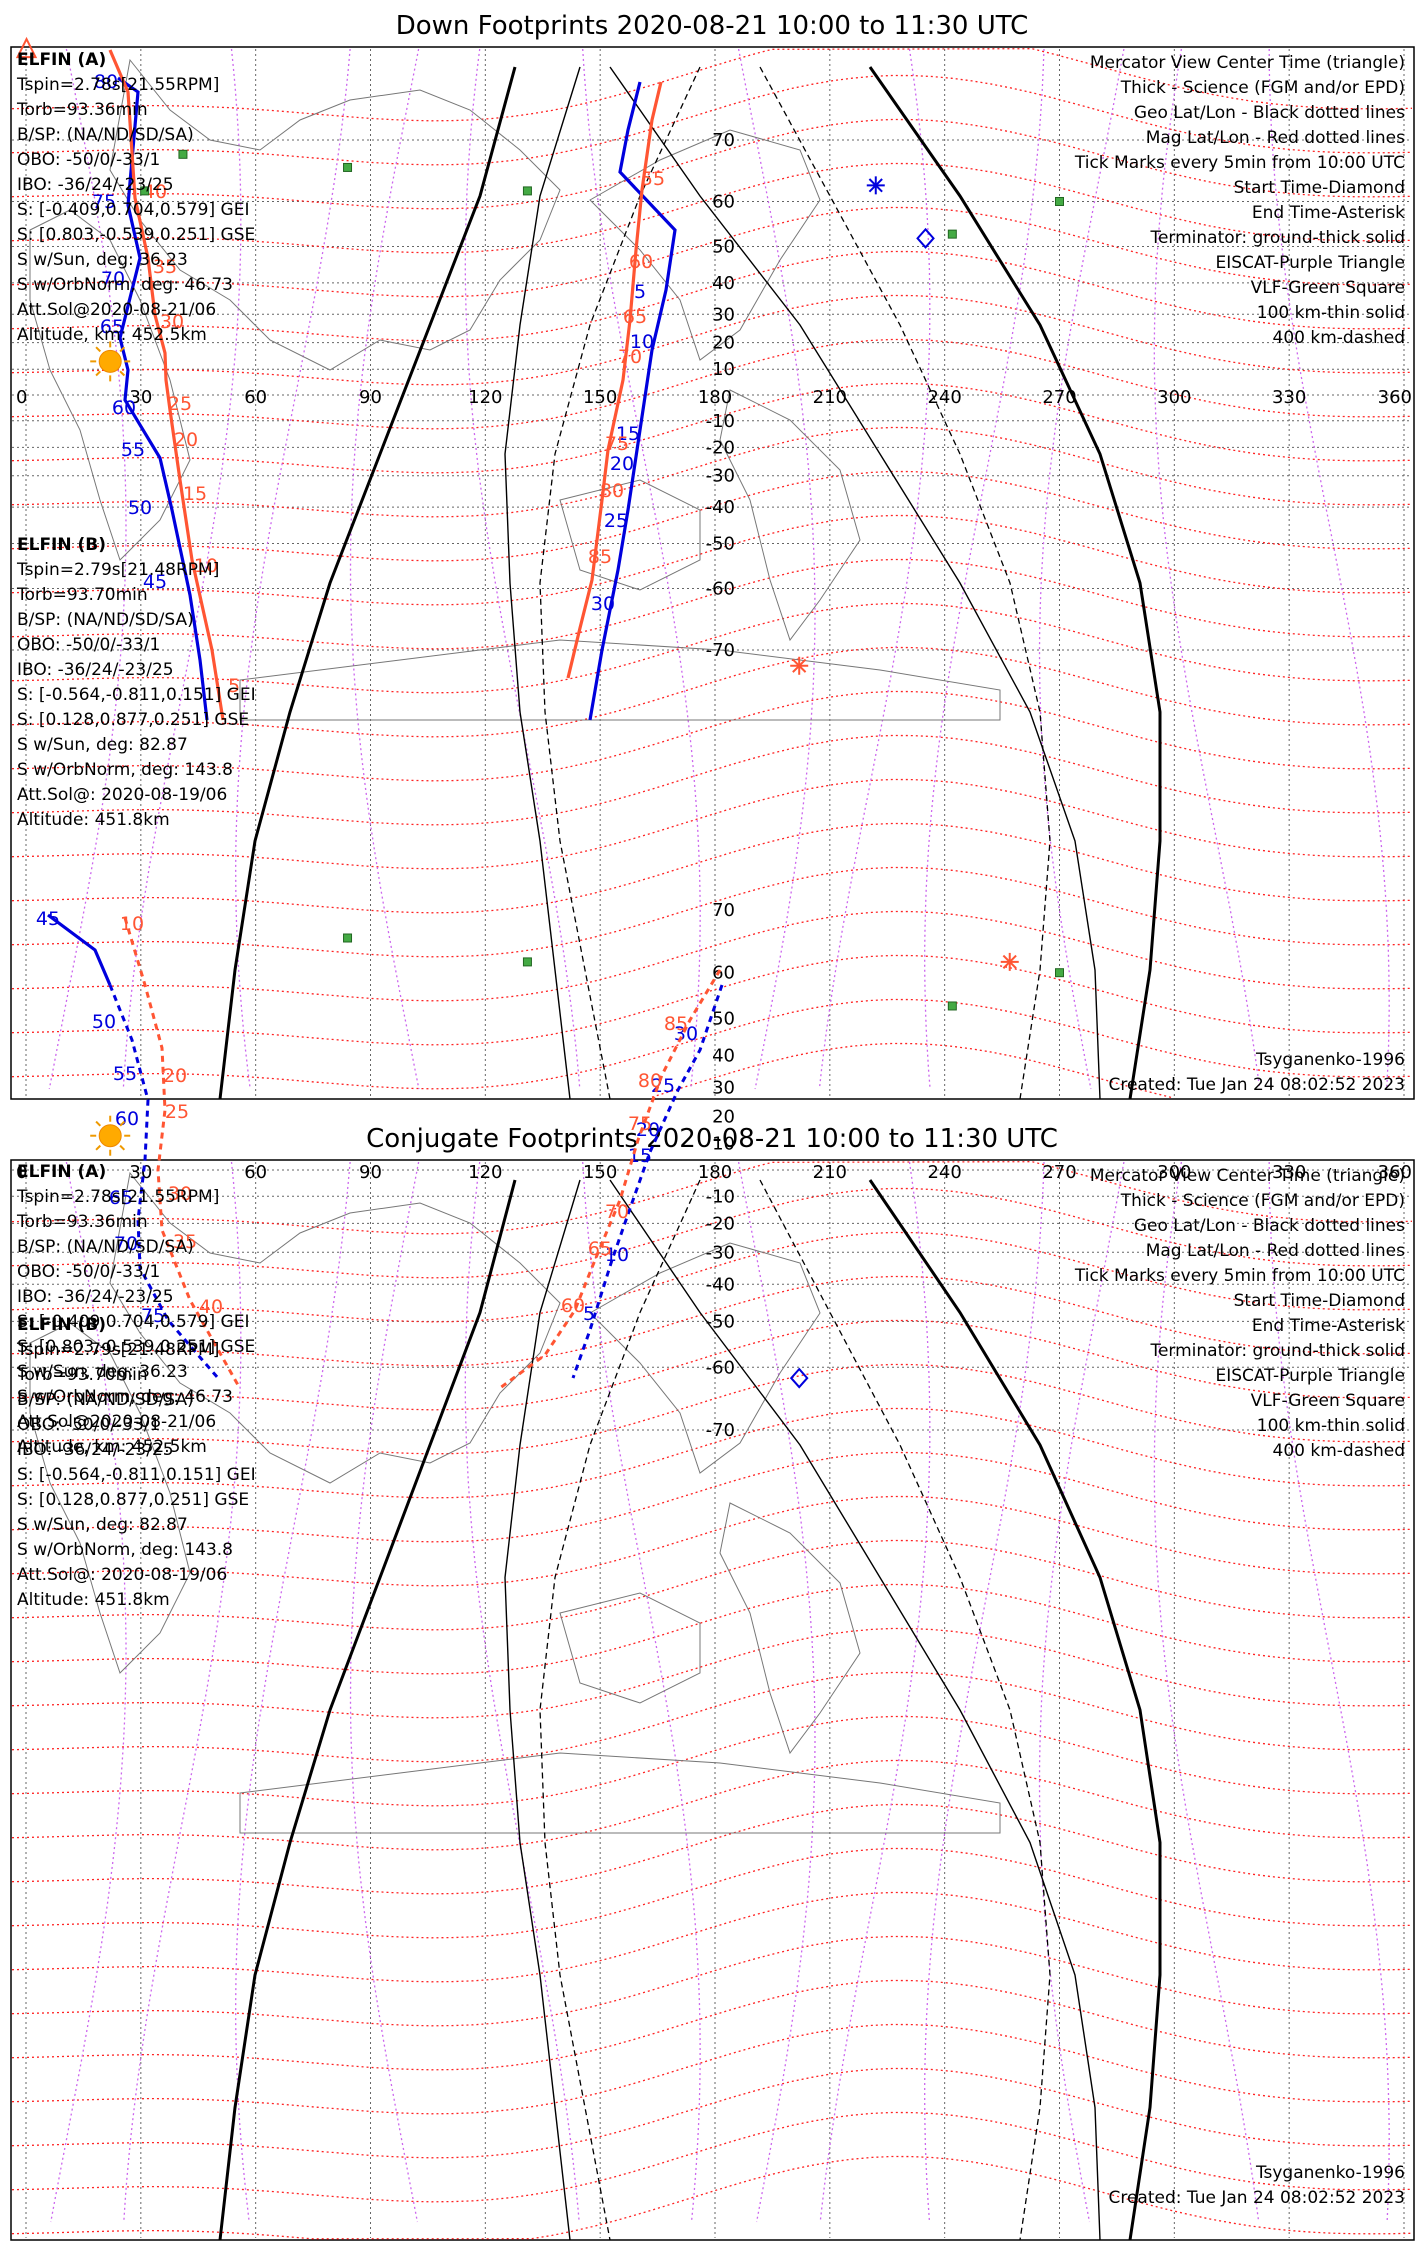 The width and height of the screenshot is (1425, 2254). I want to click on x-tick-label: 120, so click(485, 397).